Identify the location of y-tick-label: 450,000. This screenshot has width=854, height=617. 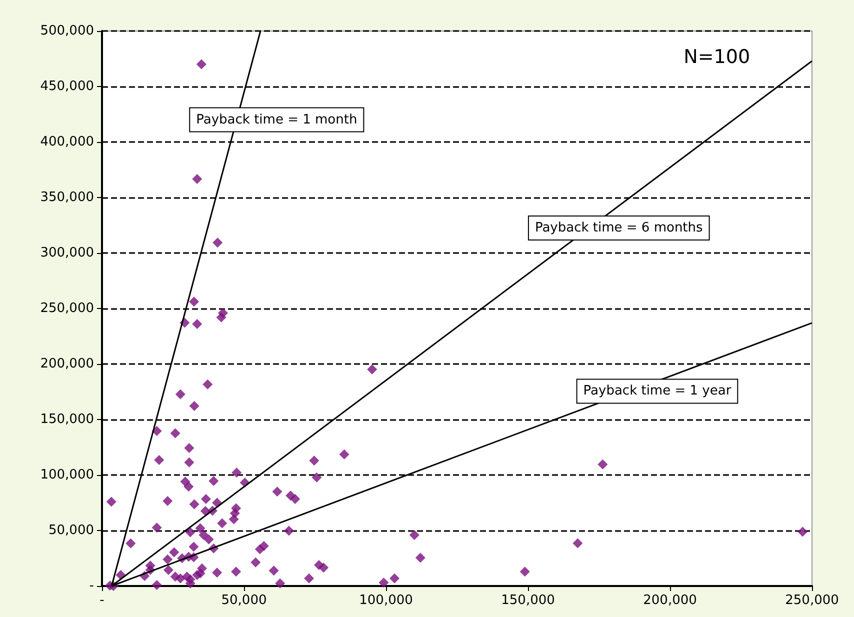
(67, 86).